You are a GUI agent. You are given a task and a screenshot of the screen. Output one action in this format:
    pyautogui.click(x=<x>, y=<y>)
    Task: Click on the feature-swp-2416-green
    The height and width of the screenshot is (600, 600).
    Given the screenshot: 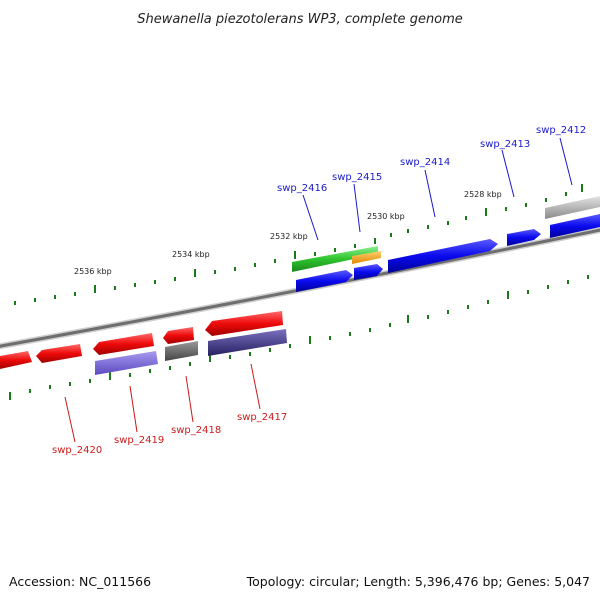 What is the action you would take?
    pyautogui.click(x=335, y=259)
    